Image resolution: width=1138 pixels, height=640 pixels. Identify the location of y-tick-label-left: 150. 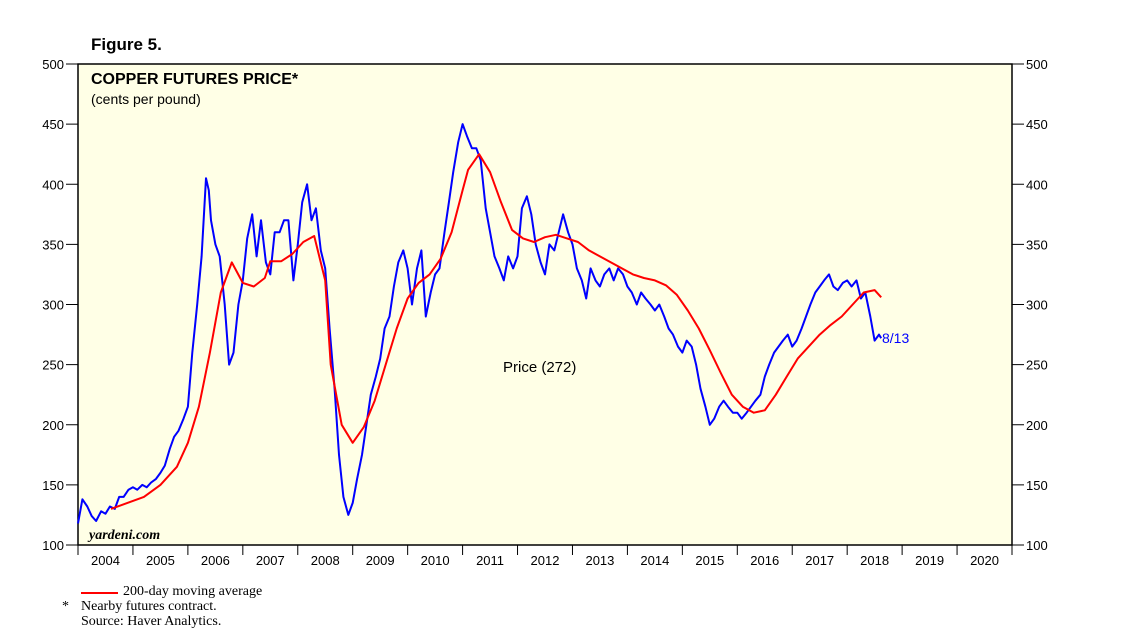
(53, 485).